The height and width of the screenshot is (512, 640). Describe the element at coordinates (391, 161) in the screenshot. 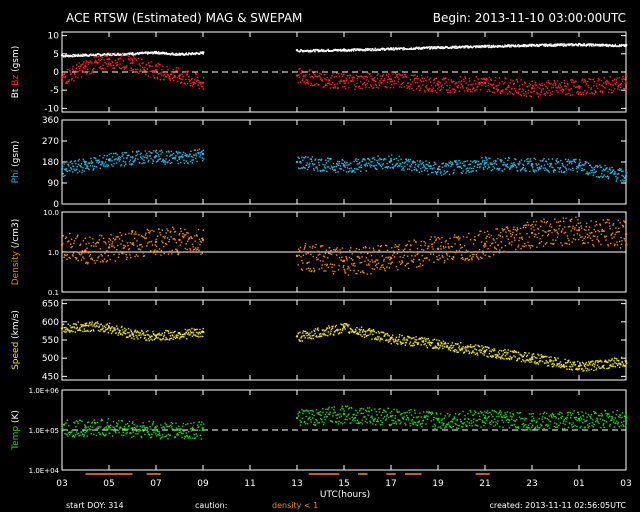

I see `phi-data-point` at that location.